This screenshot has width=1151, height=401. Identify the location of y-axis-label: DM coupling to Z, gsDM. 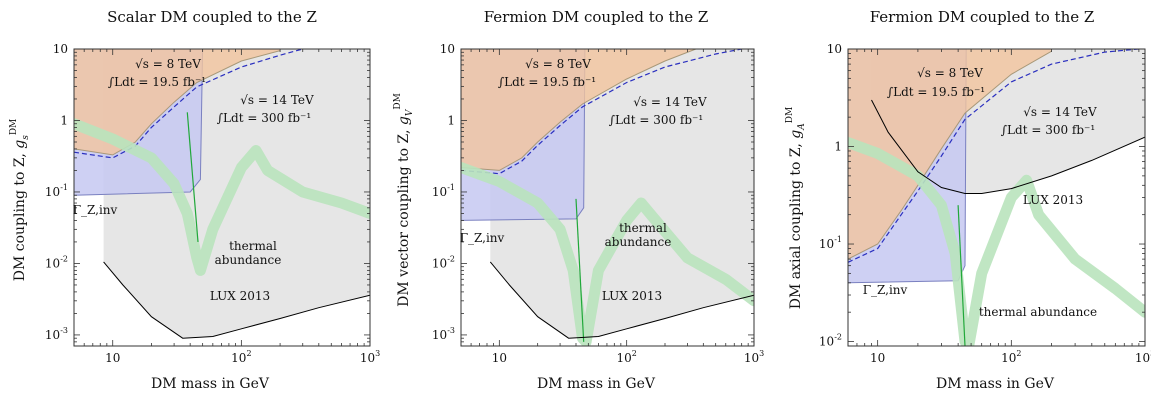
(20, 200).